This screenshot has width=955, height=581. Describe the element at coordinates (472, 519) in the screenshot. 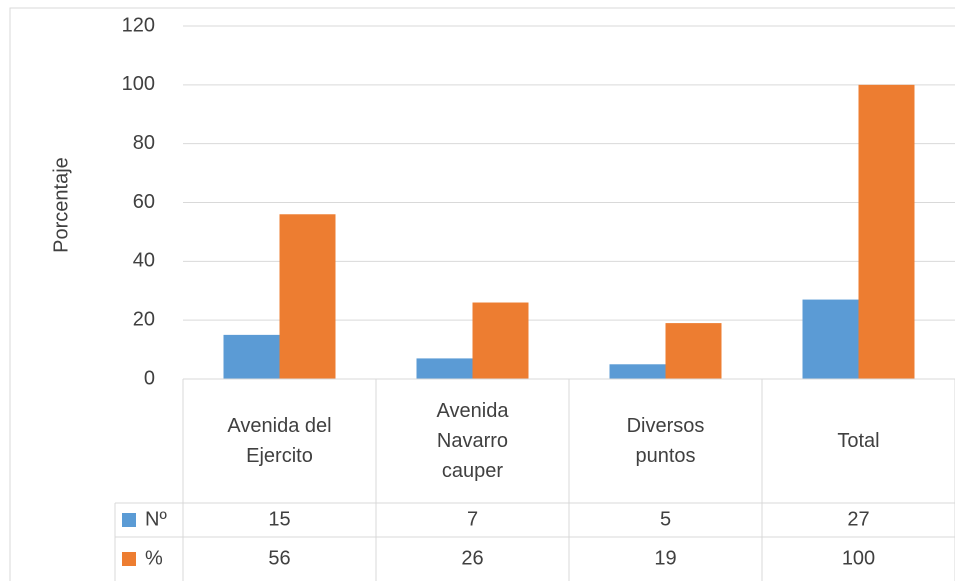

I see `table-value: 7` at that location.